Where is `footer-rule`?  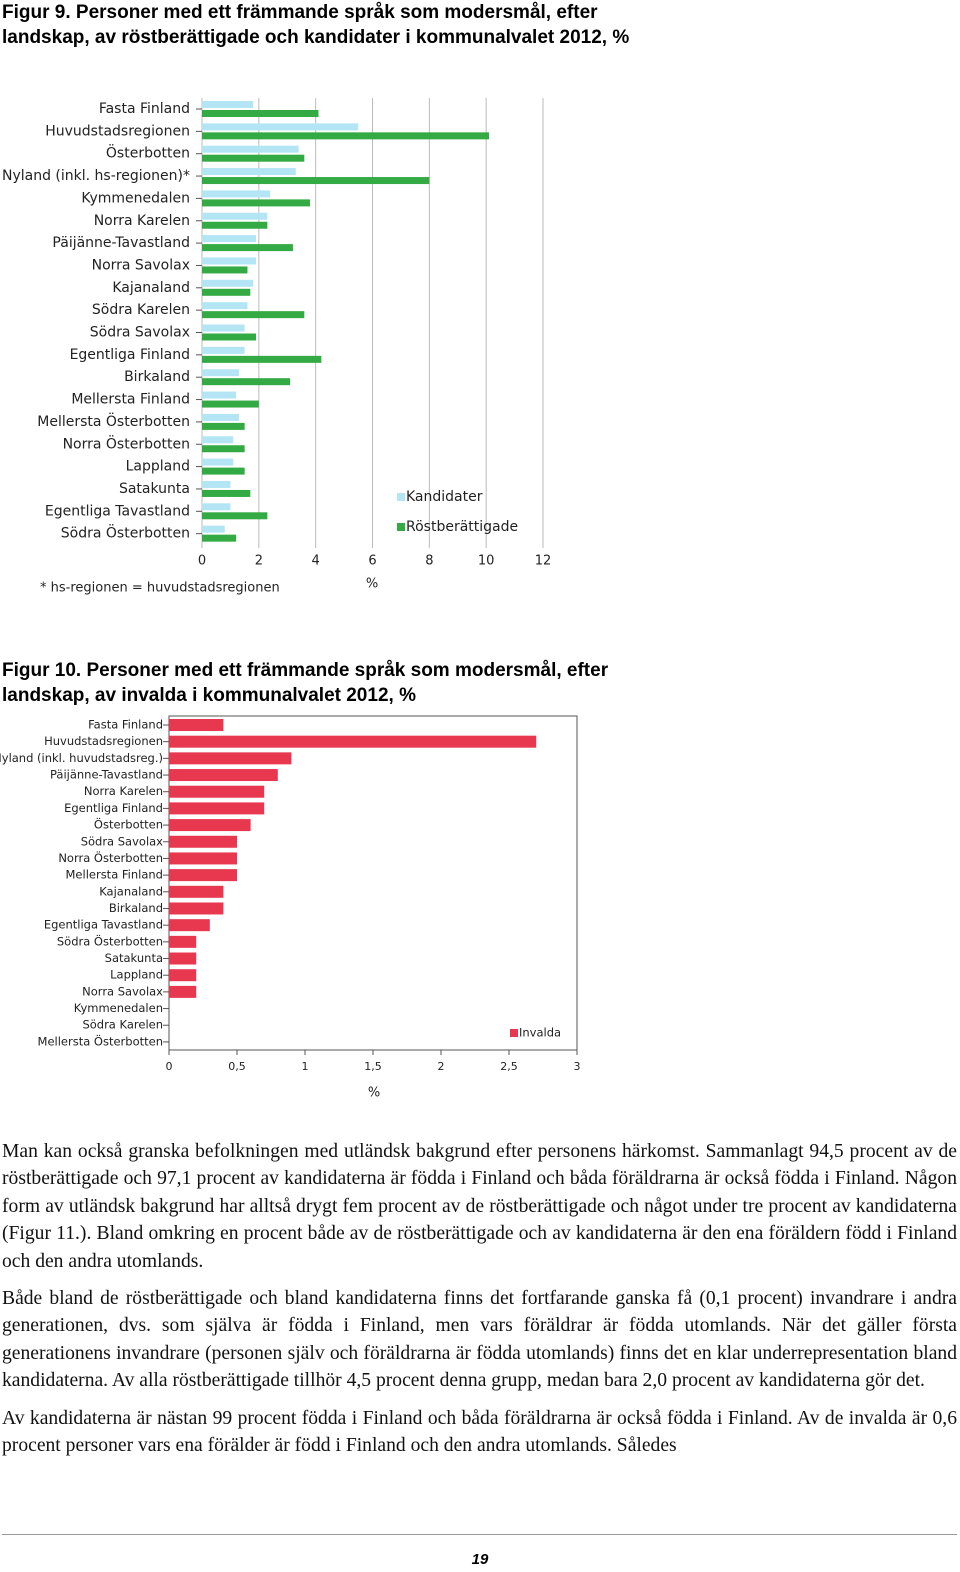
footer-rule is located at coordinates (479, 1534).